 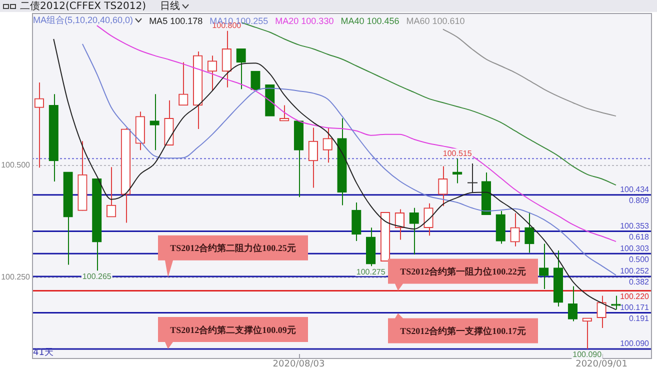 What do you see at coordinates (97, 276) in the screenshot?
I see `annotation: 100.265` at bounding box center [97, 276].